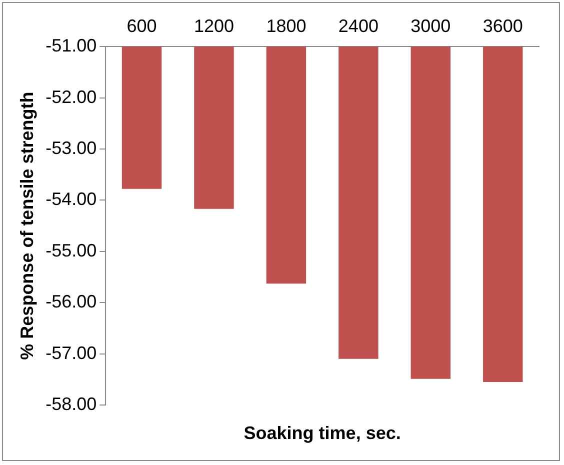 The height and width of the screenshot is (465, 564). Describe the element at coordinates (71, 96) in the screenshot. I see `y-tick-label: -52.00` at that location.